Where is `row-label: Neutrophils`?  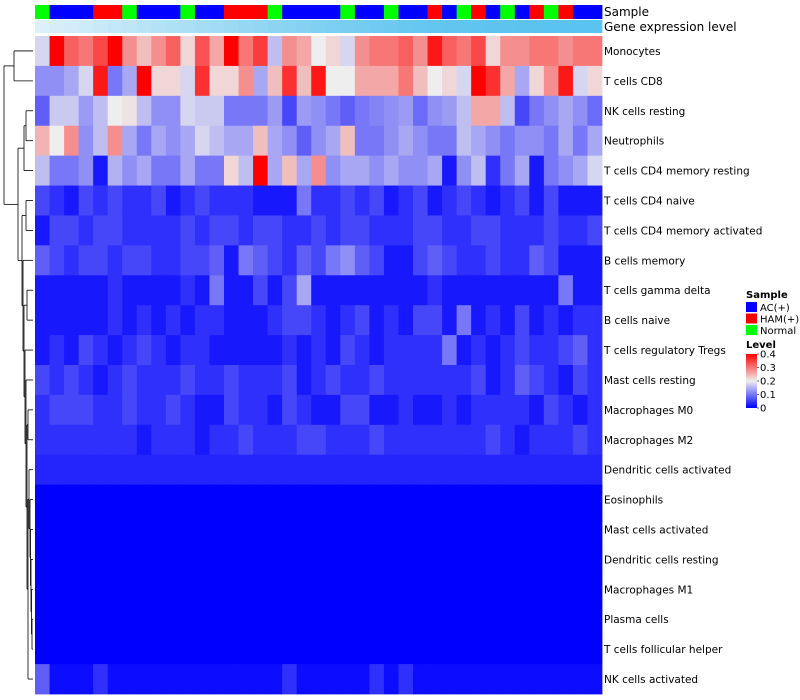
row-label: Neutrophils is located at coordinates (634, 142).